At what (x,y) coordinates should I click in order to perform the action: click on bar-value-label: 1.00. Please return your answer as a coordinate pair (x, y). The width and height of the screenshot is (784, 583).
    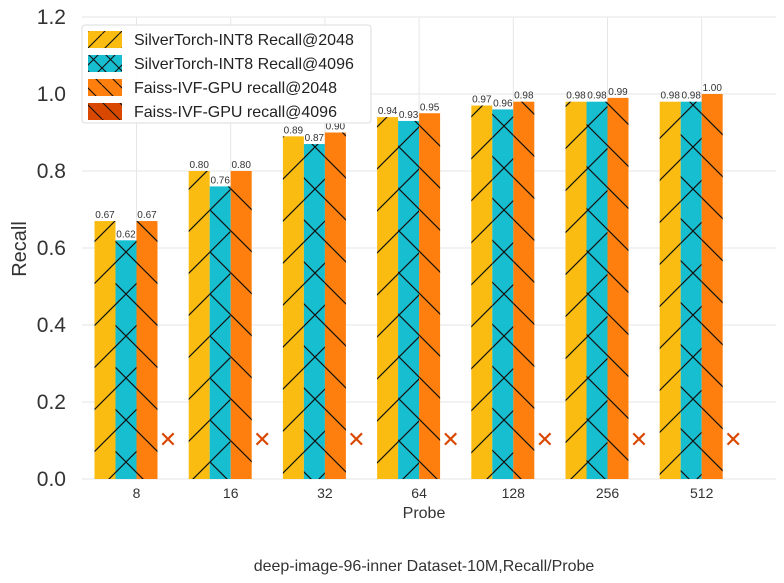
    Looking at the image, I should click on (712, 88).